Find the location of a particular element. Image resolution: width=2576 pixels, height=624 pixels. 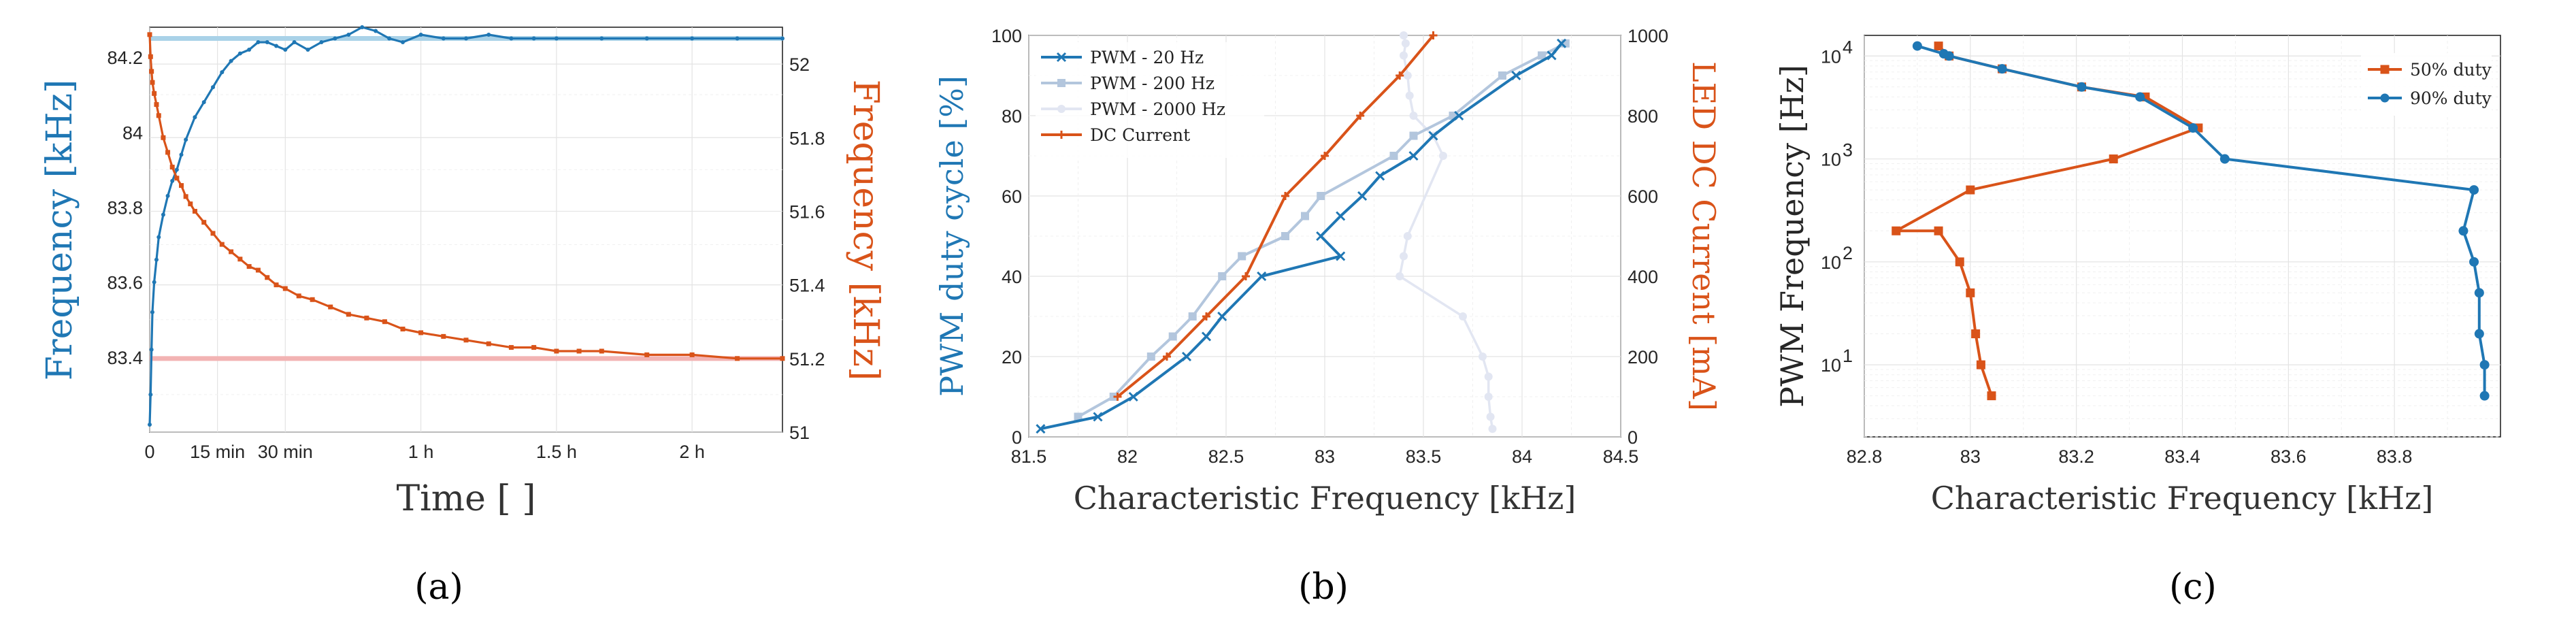

panel-c-legend-label: 90% duty is located at coordinates (2451, 98).